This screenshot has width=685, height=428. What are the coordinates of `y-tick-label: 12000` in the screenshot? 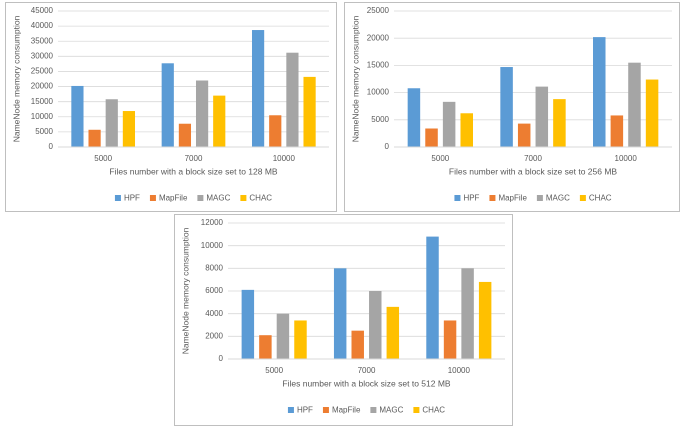 It's located at (212, 222).